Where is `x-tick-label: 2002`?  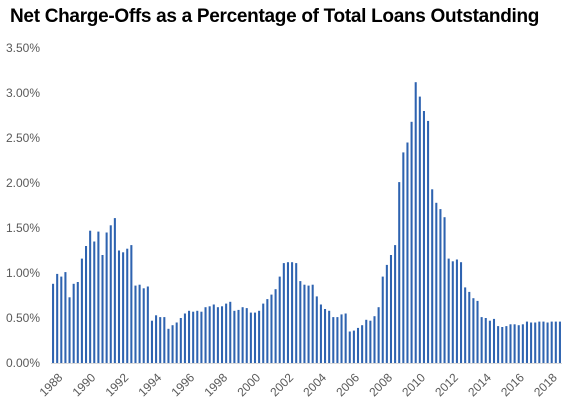 x-tick-label: 2002 is located at coordinates (281, 384).